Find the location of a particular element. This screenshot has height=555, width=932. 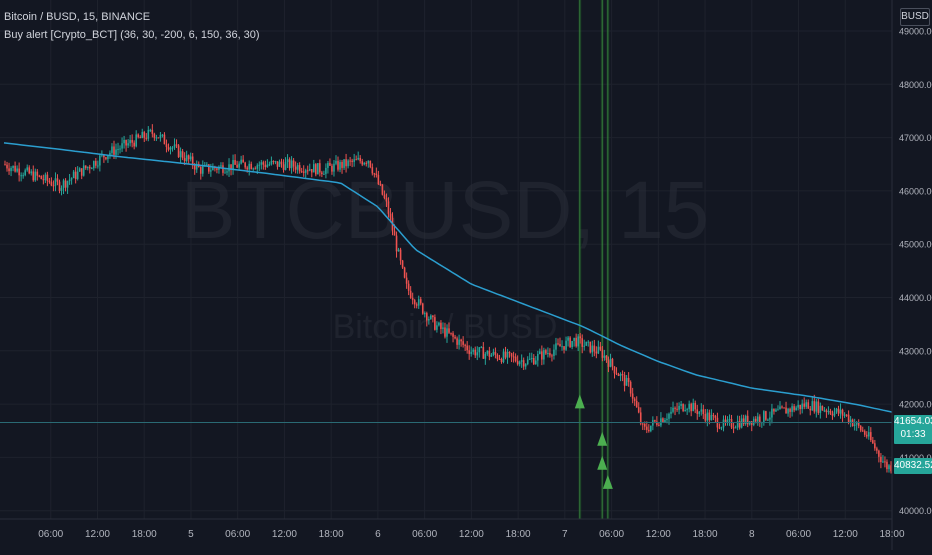

price-tick-label: 43000.00 is located at coordinates (915, 351).